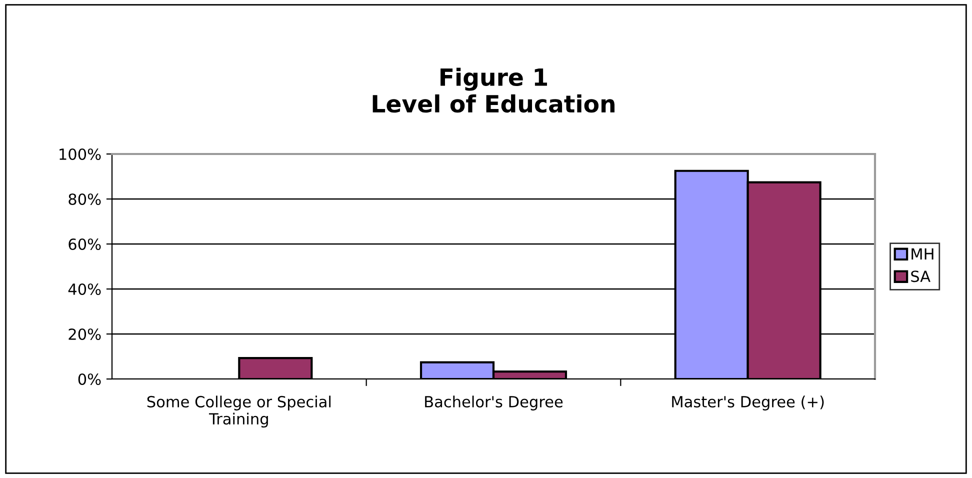 The image size is (972, 478). I want to click on y-tick-label: 20%, so click(84, 334).